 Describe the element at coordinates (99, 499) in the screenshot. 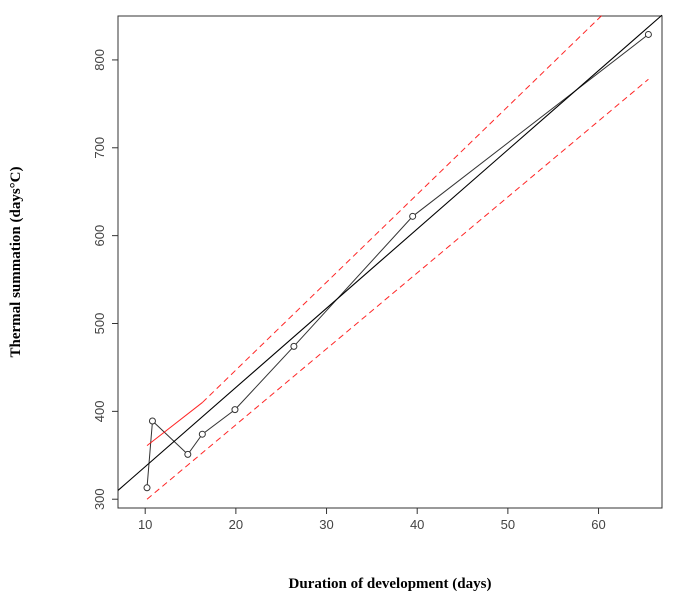

I see `y-tick-label-300: 300` at that location.